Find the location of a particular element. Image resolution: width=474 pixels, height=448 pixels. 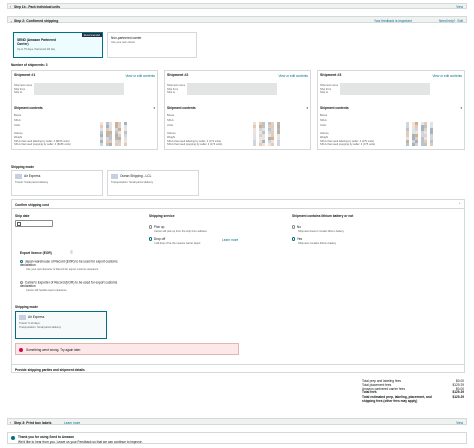

battery-yes-radio: Yes is located at coordinates (297, 239).